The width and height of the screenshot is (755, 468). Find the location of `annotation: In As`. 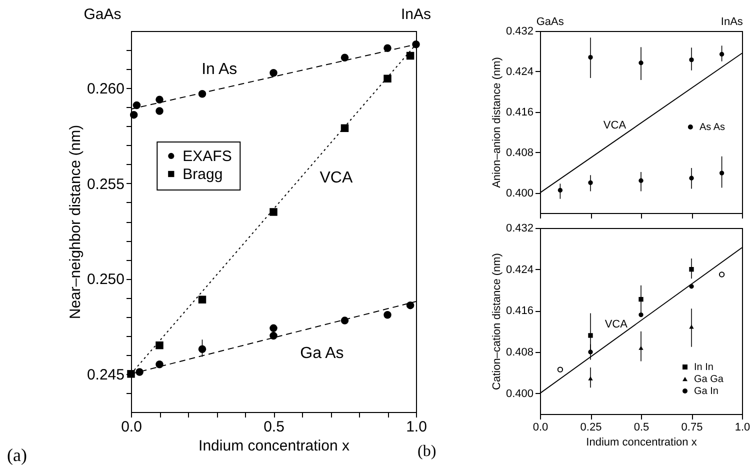

annotation: In As is located at coordinates (220, 69).